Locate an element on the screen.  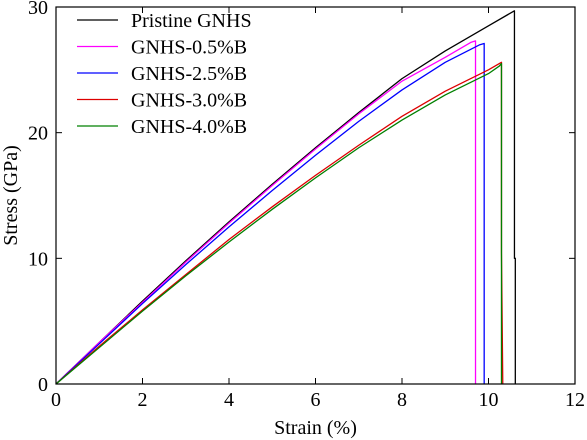
x-tick-label: 0 is located at coordinates (56, 400).